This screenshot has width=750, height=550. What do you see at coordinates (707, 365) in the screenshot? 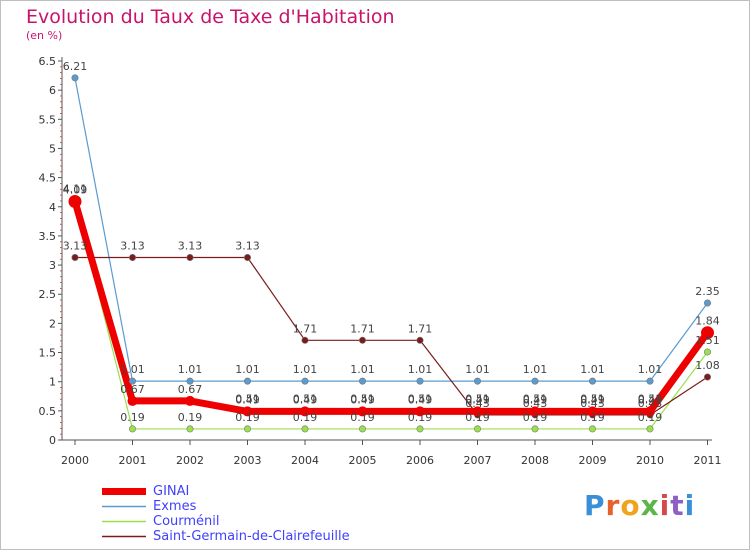
I see `data-label: 1.08` at bounding box center [707, 365].